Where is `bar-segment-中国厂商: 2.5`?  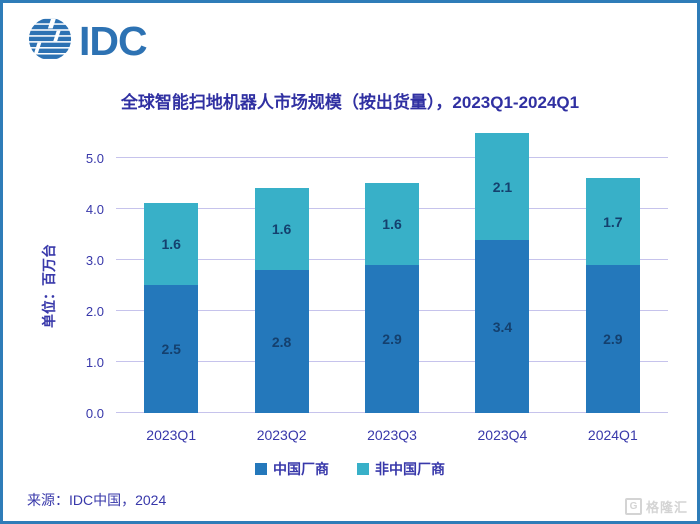 bar-segment-中国厂商: 2.5 is located at coordinates (171, 349).